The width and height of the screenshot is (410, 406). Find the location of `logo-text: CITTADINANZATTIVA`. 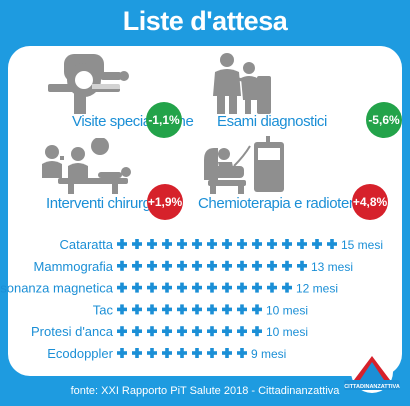

logo-text: CITTADINANZATTIVA is located at coordinates (372, 387).